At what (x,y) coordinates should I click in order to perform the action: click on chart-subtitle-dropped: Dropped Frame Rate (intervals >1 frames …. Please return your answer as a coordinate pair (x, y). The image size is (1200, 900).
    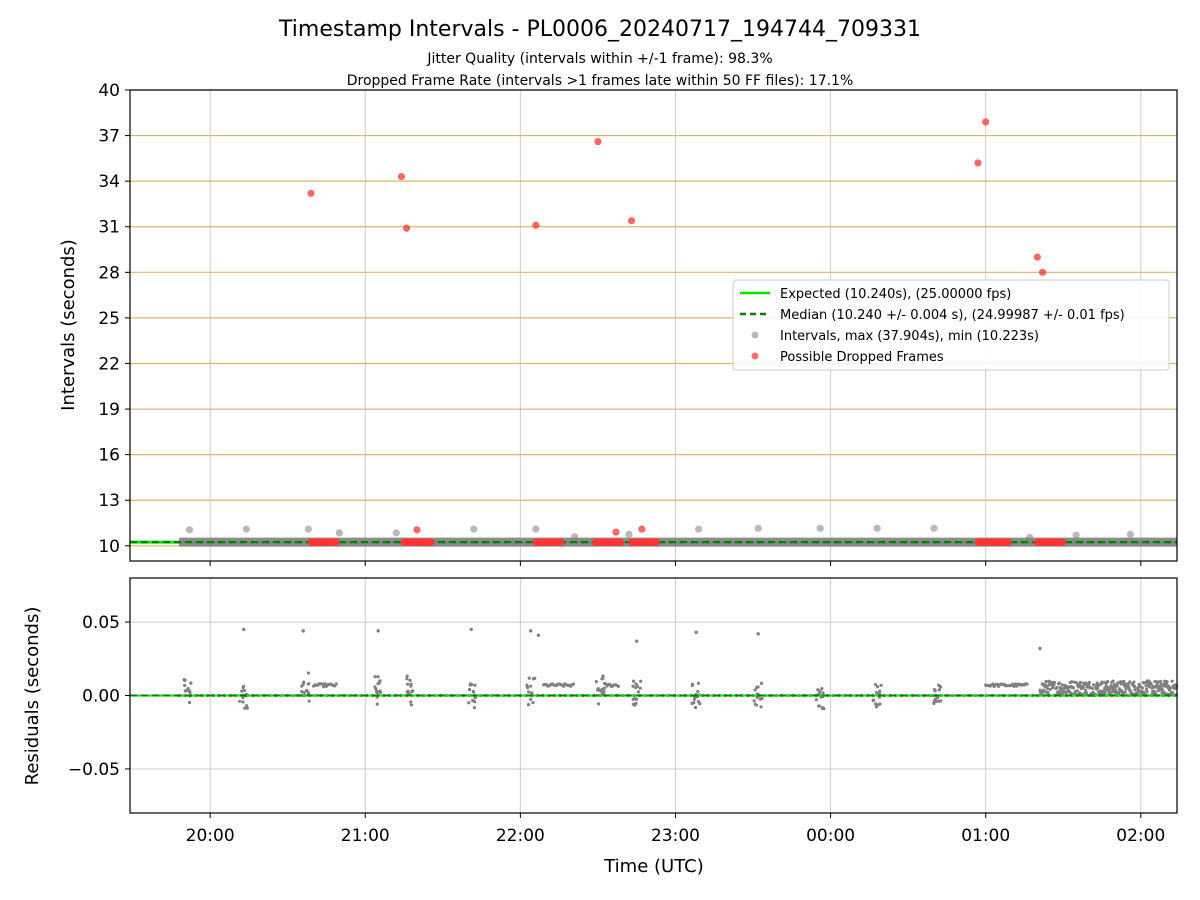
    Looking at the image, I should click on (600, 81).